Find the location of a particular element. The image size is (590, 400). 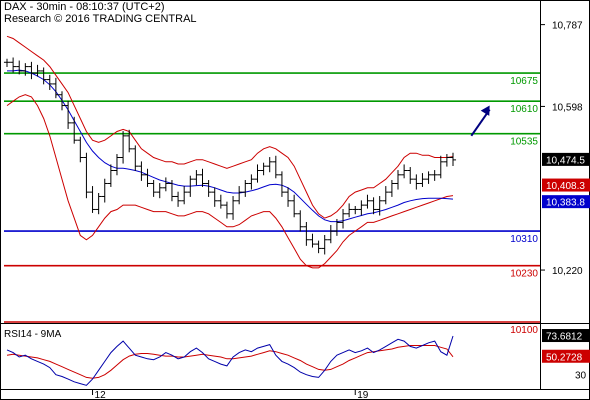

chart-copyright: Research © 2016 TRADING CENTRAL is located at coordinates (100, 19).